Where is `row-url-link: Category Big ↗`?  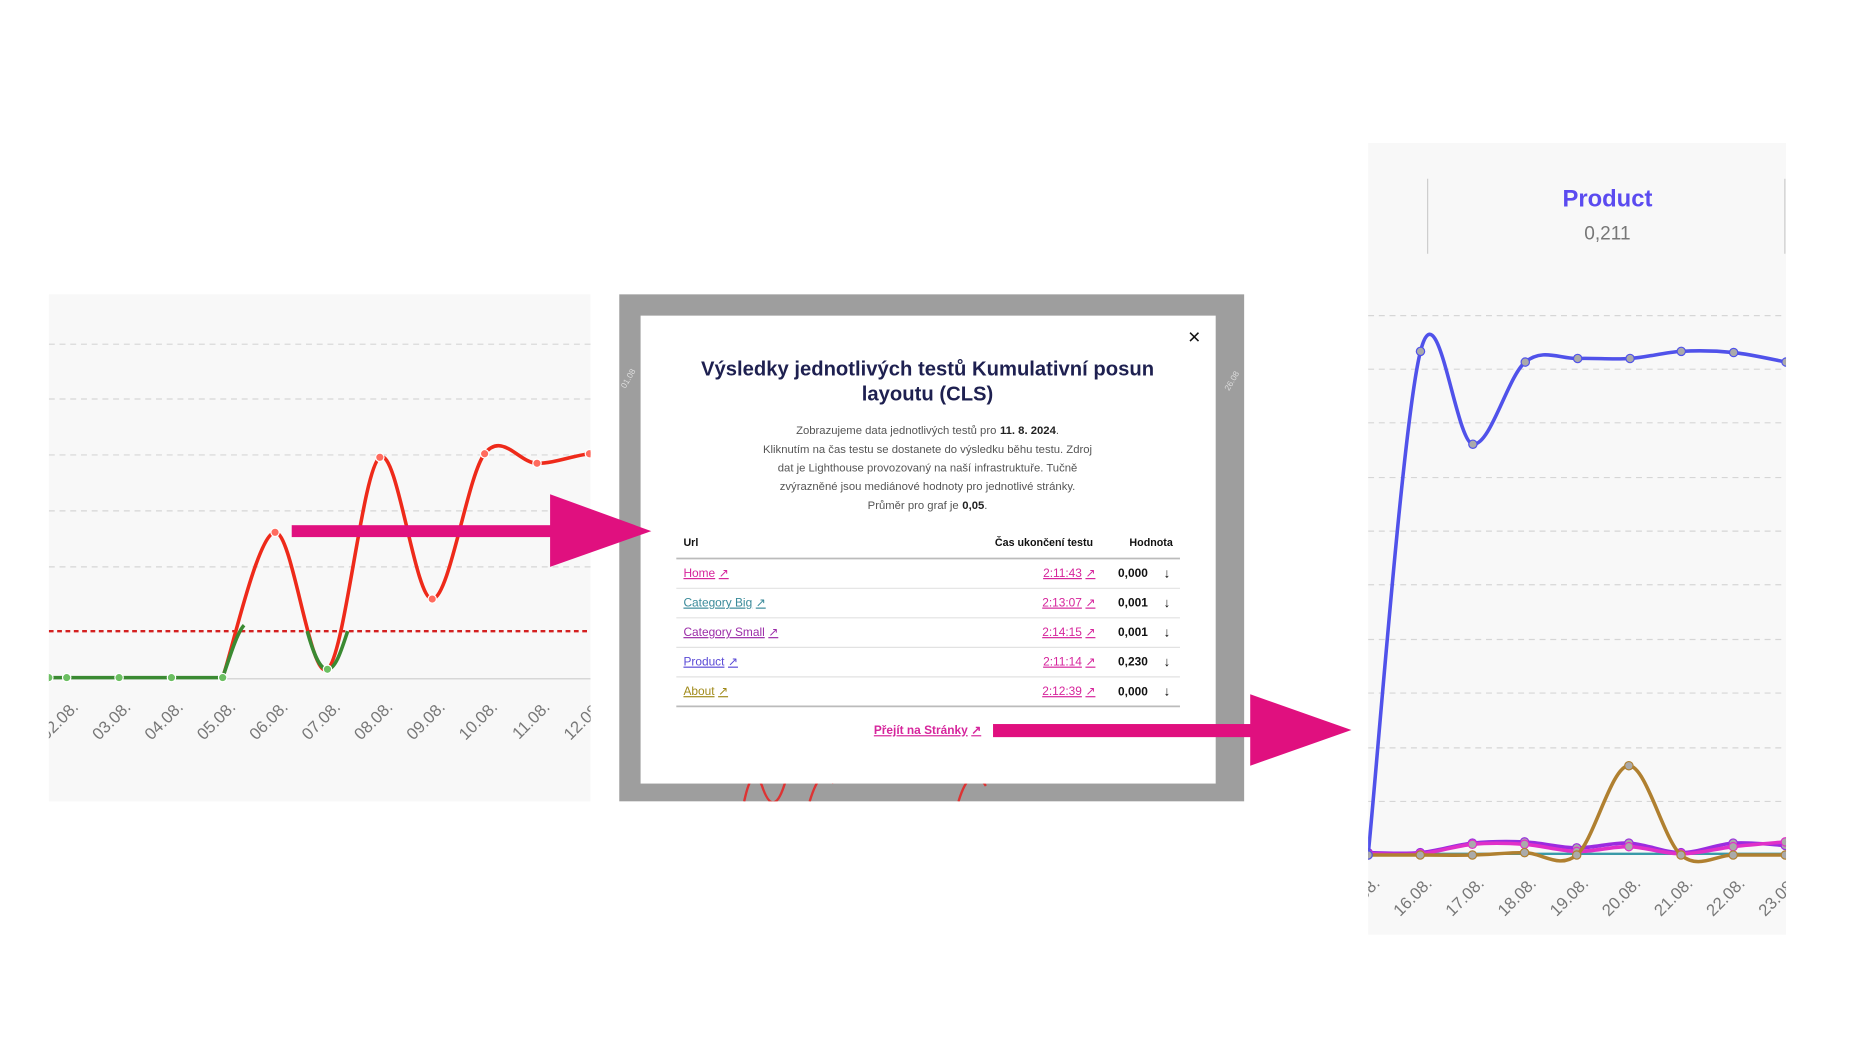 row-url-link: Category Big ↗ is located at coordinates (724, 603).